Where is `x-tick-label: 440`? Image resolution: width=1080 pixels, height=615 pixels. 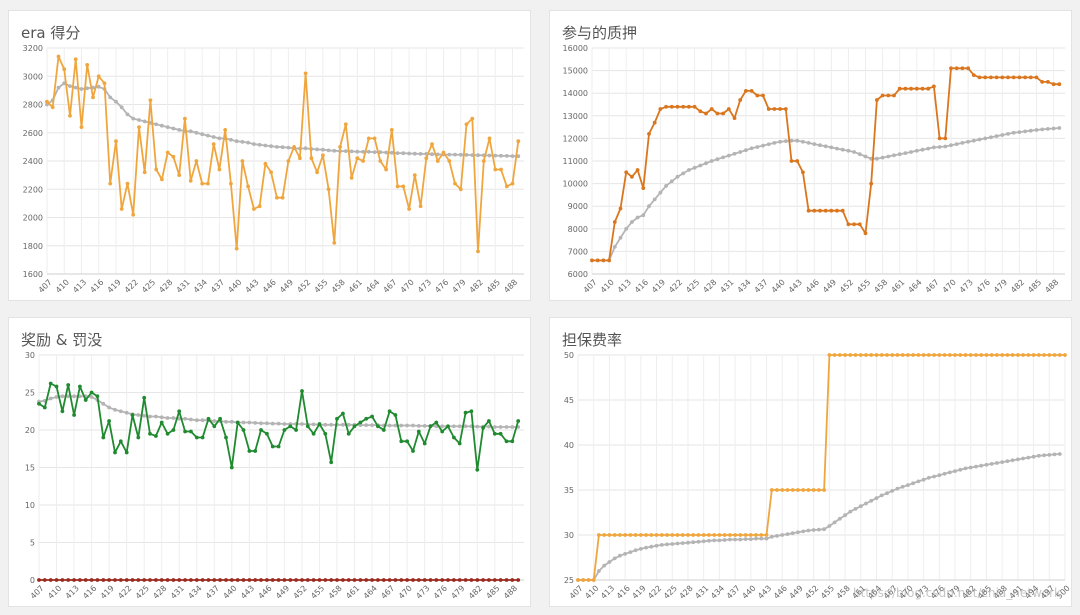 x-tick-label: 440 is located at coordinates (229, 592).